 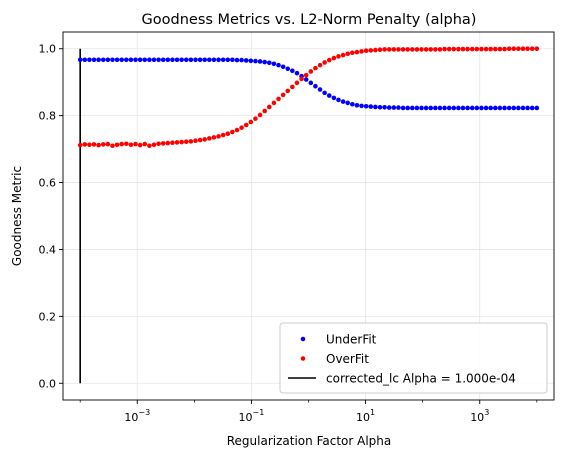 I want to click on y-tick-label: 0.6, so click(x=48, y=183).